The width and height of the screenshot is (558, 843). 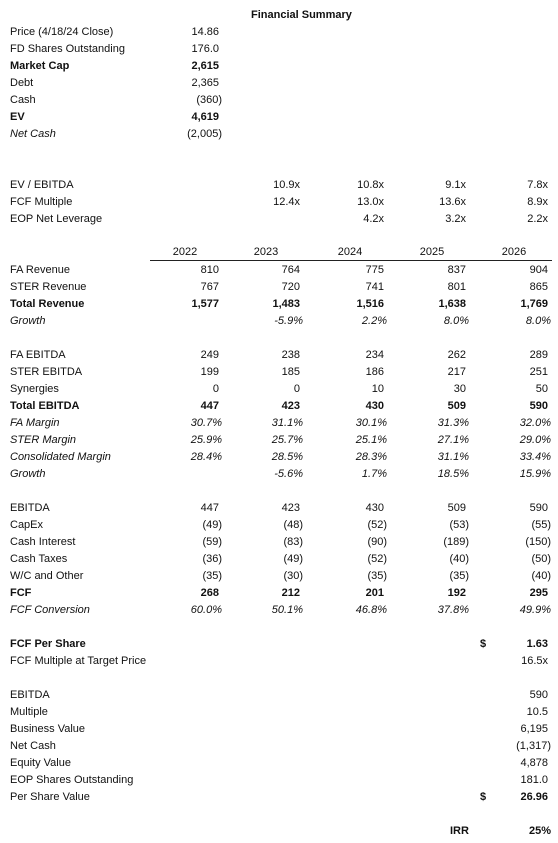 What do you see at coordinates (370, 185) in the screenshot?
I see `value: 10.8x` at bounding box center [370, 185].